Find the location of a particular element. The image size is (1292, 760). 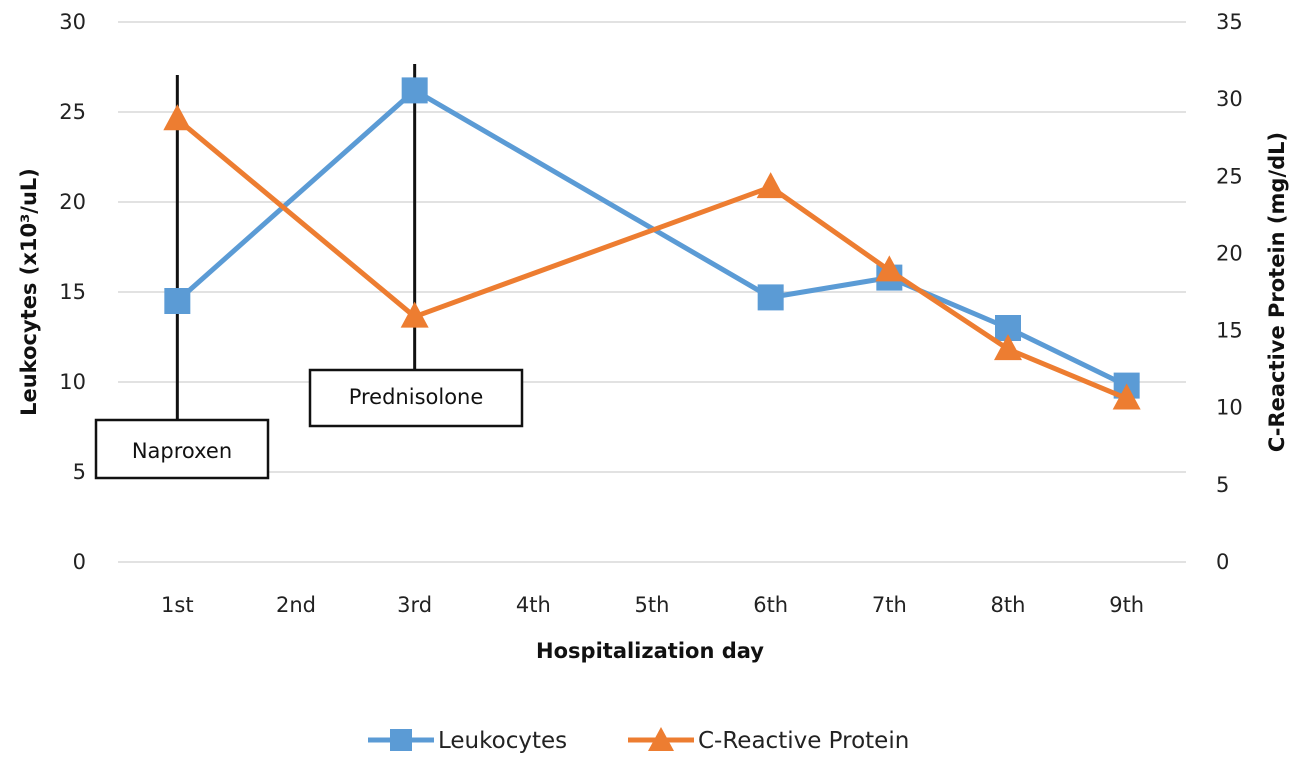

x-tick-label: 3rd is located at coordinates (414, 605).